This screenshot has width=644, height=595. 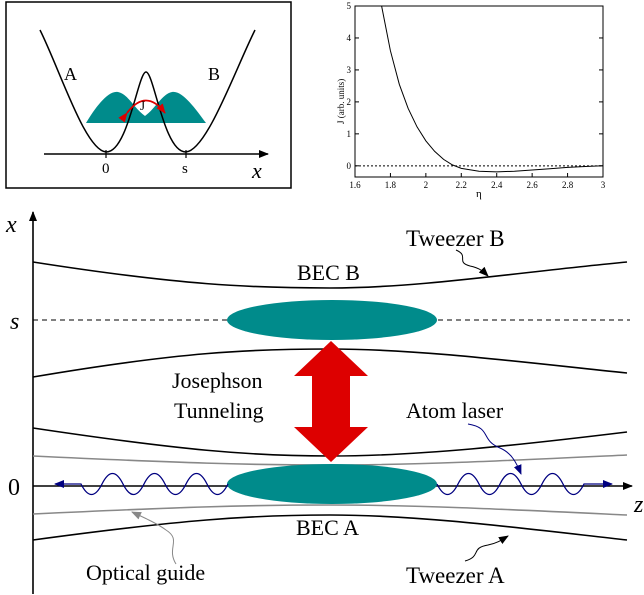 I want to click on well-axis-label: x, so click(x=256, y=170).